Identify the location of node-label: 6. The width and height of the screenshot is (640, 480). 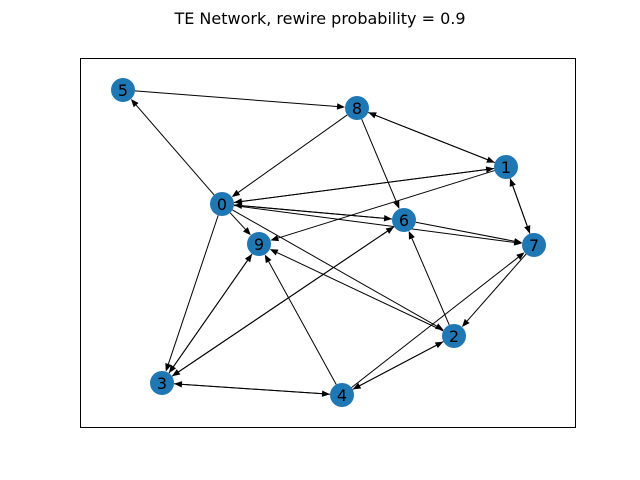
(404, 220).